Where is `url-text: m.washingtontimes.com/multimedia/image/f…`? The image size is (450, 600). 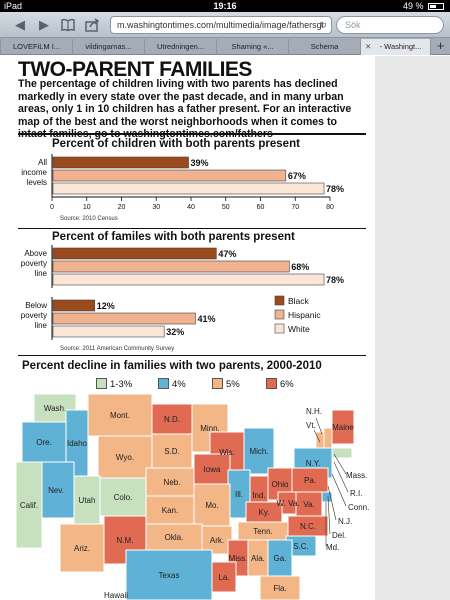
url-text: m.washingtontimes.com/multimedia/image/f… is located at coordinates (221, 25).